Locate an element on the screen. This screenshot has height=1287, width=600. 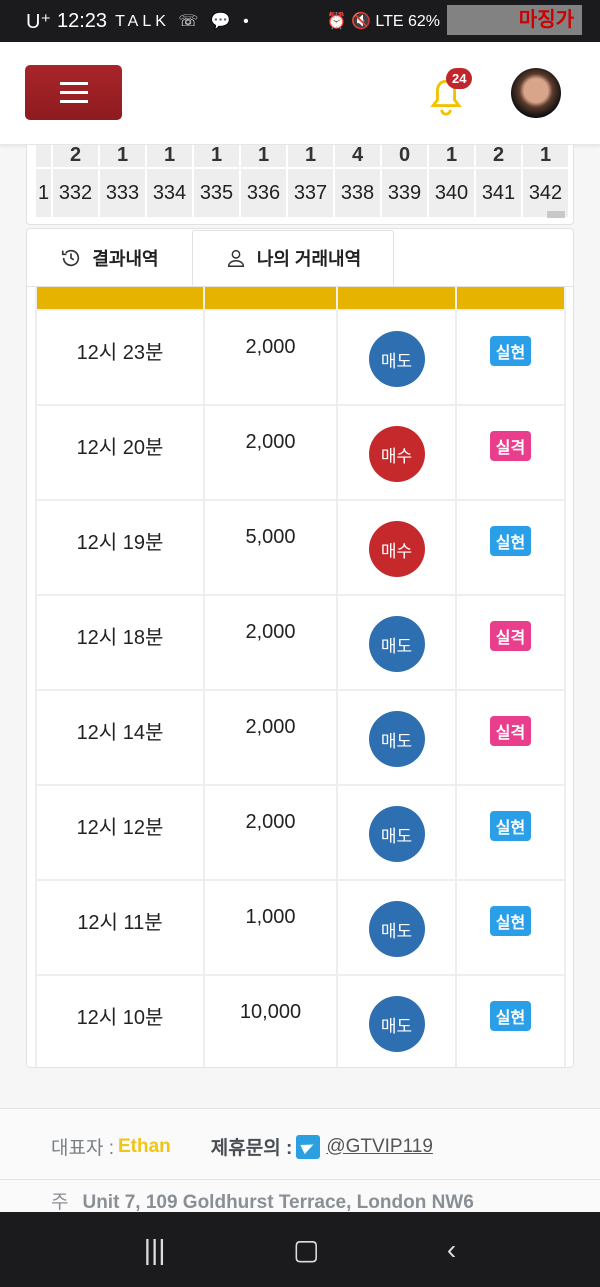
grid-column: 1 334 is located at coordinates (170, 181).